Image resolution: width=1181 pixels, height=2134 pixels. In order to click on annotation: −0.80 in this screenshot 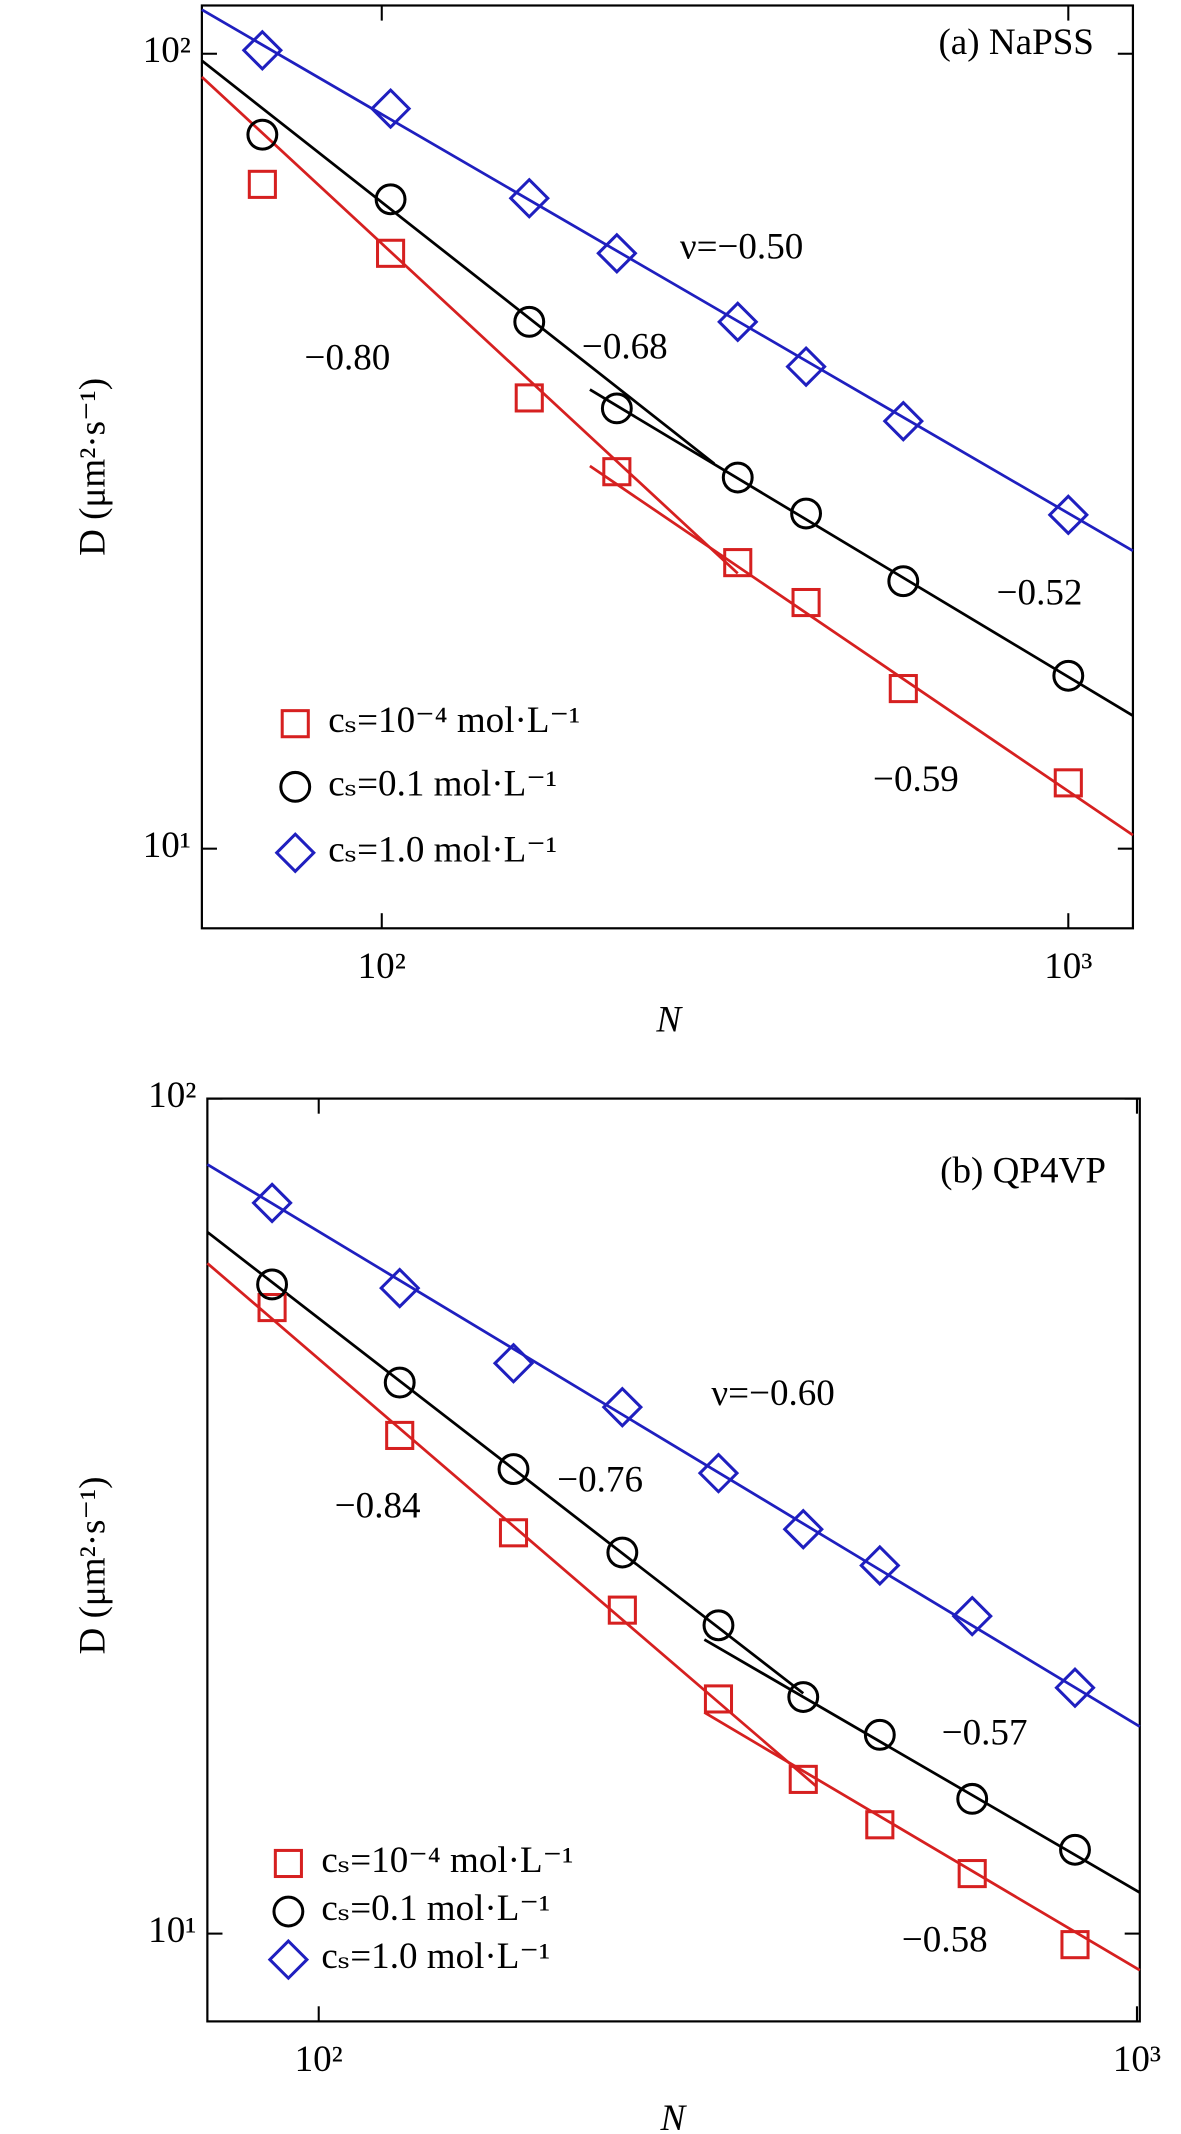, I will do `click(348, 358)`.